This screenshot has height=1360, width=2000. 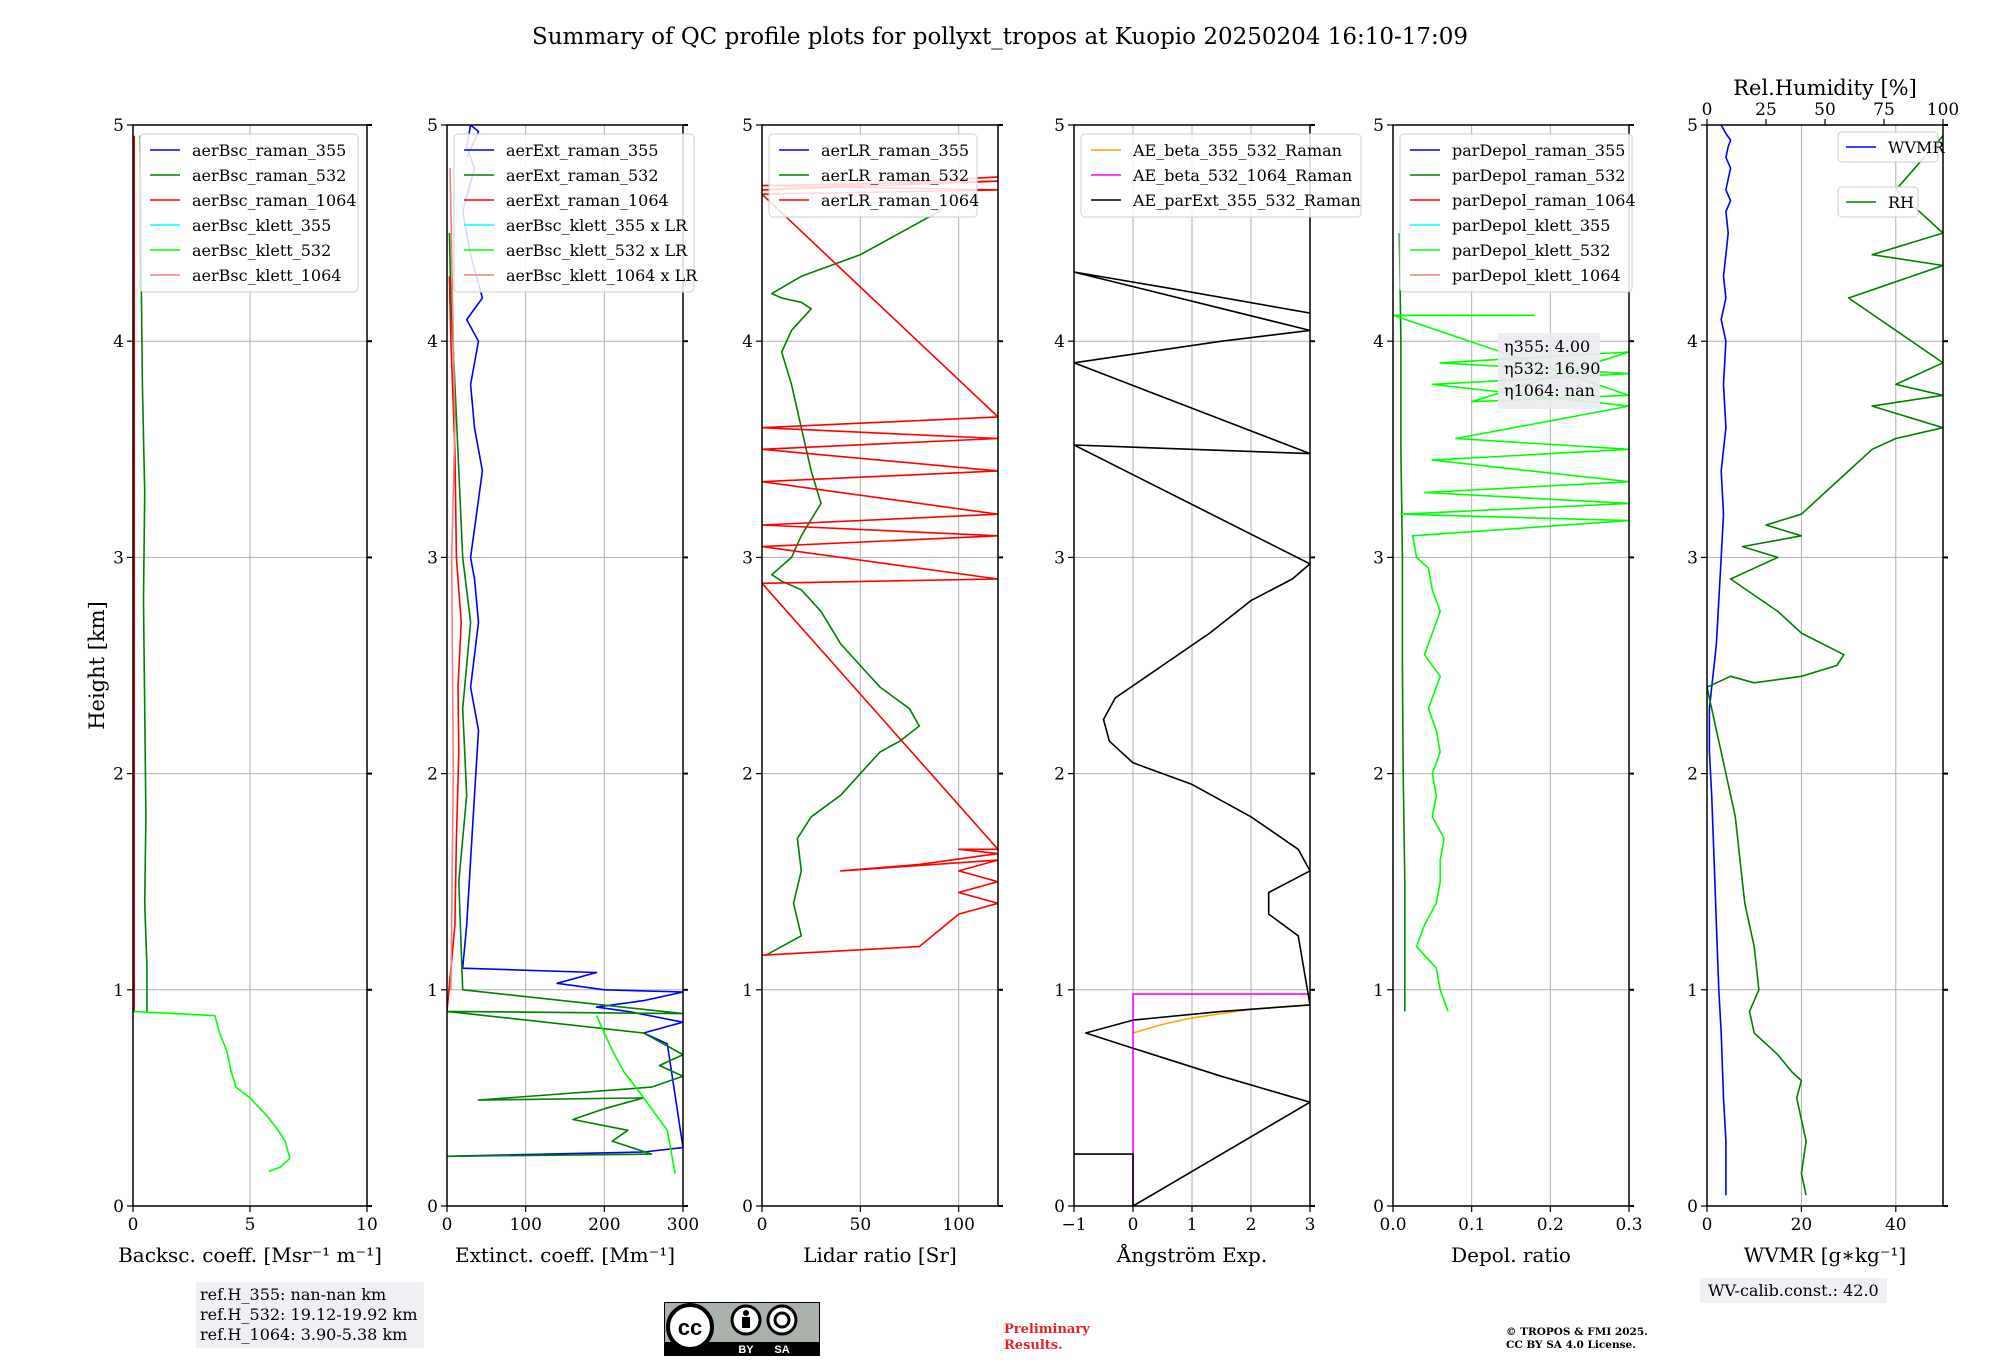 I want to click on copyright-line-2: CC BY SA 4.0 License., so click(x=1571, y=1345).